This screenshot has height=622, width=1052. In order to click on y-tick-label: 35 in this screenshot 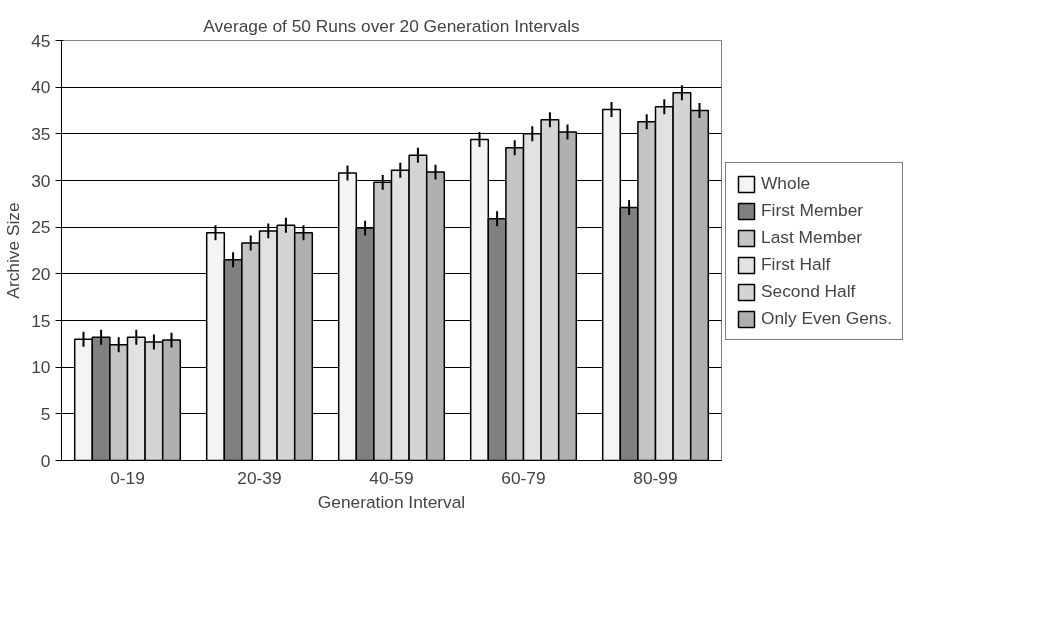, I will do `click(41, 133)`.